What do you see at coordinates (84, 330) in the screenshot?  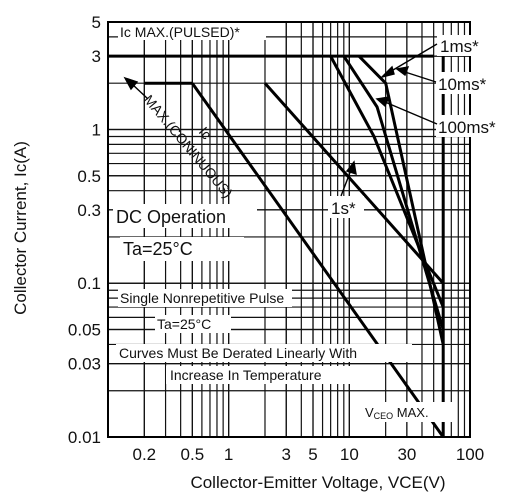 I see `y-tick-label: 0.05` at bounding box center [84, 330].